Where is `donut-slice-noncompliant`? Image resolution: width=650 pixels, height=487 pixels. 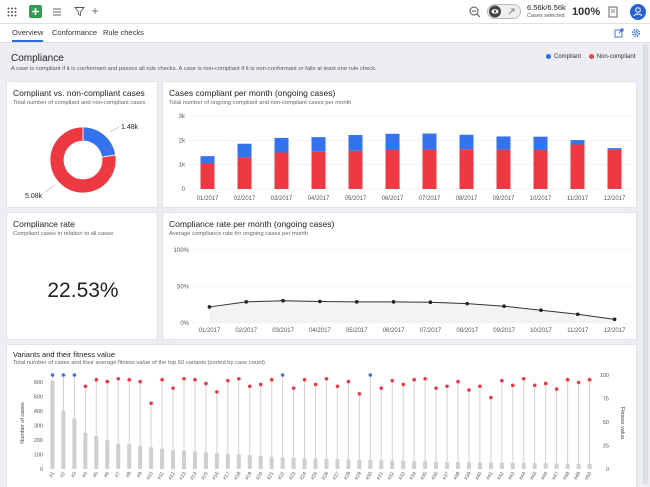
donut-slice-noncompliant is located at coordinates (83, 160).